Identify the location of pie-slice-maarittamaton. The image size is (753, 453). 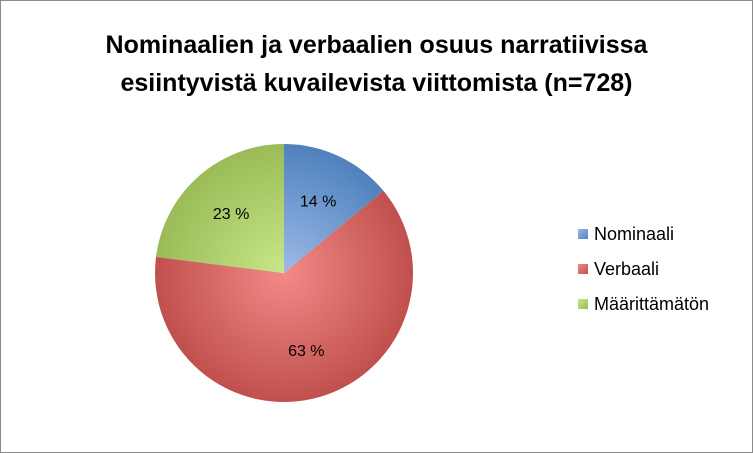
(220, 208).